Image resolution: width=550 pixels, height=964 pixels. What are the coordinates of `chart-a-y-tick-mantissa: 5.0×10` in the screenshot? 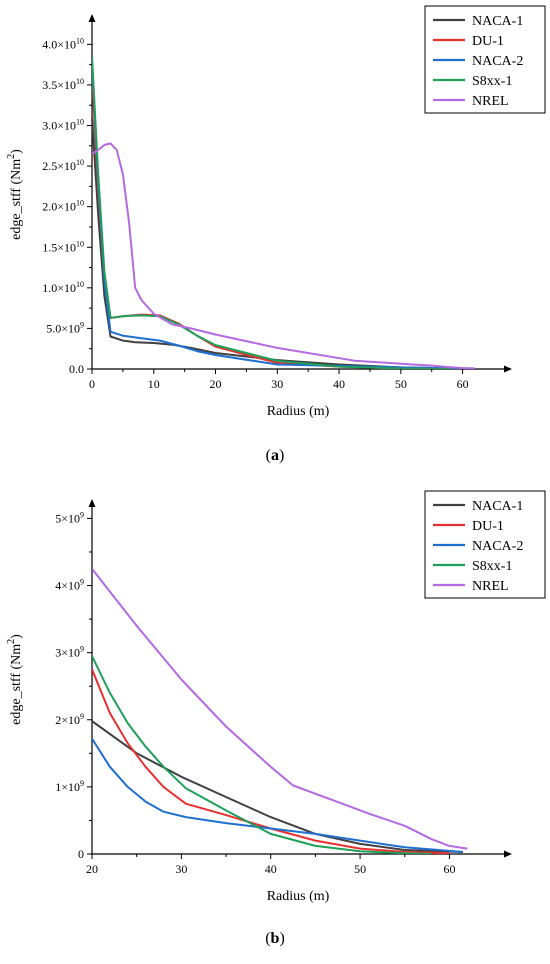 It's located at (63, 328).